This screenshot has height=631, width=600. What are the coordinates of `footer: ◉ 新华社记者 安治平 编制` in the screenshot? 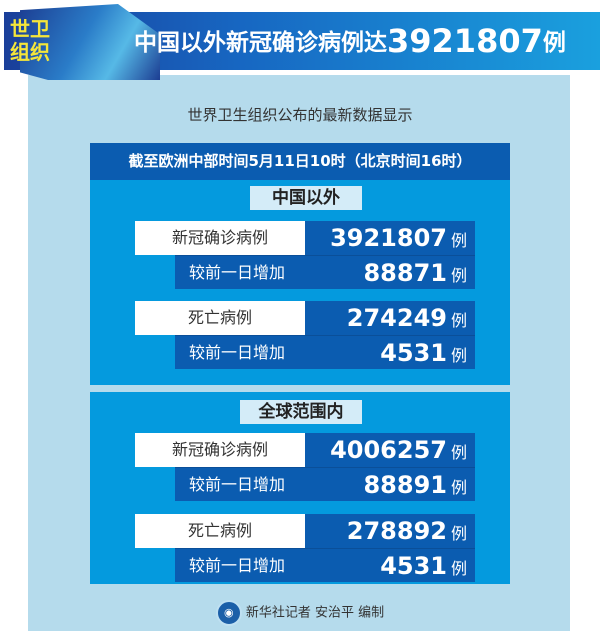 It's located at (300, 613).